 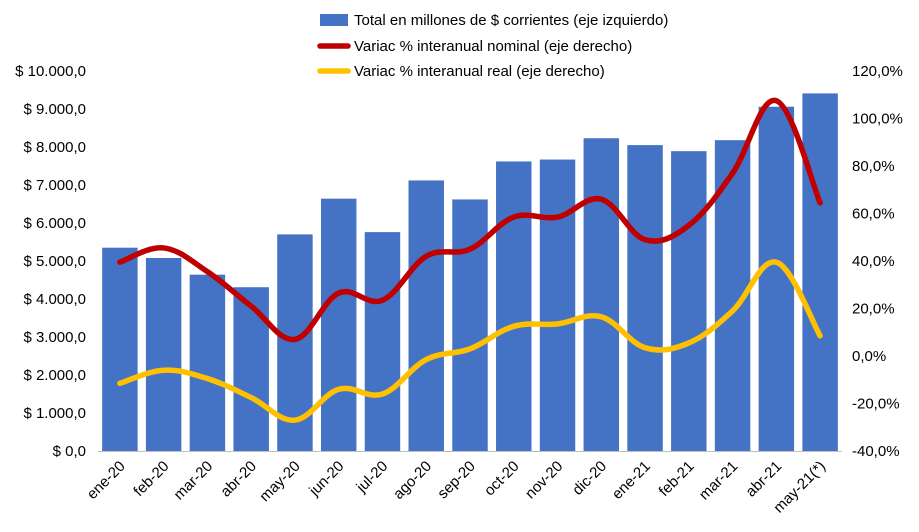 What do you see at coordinates (719, 481) in the screenshot?
I see `x-tick-label: mar-21` at bounding box center [719, 481].